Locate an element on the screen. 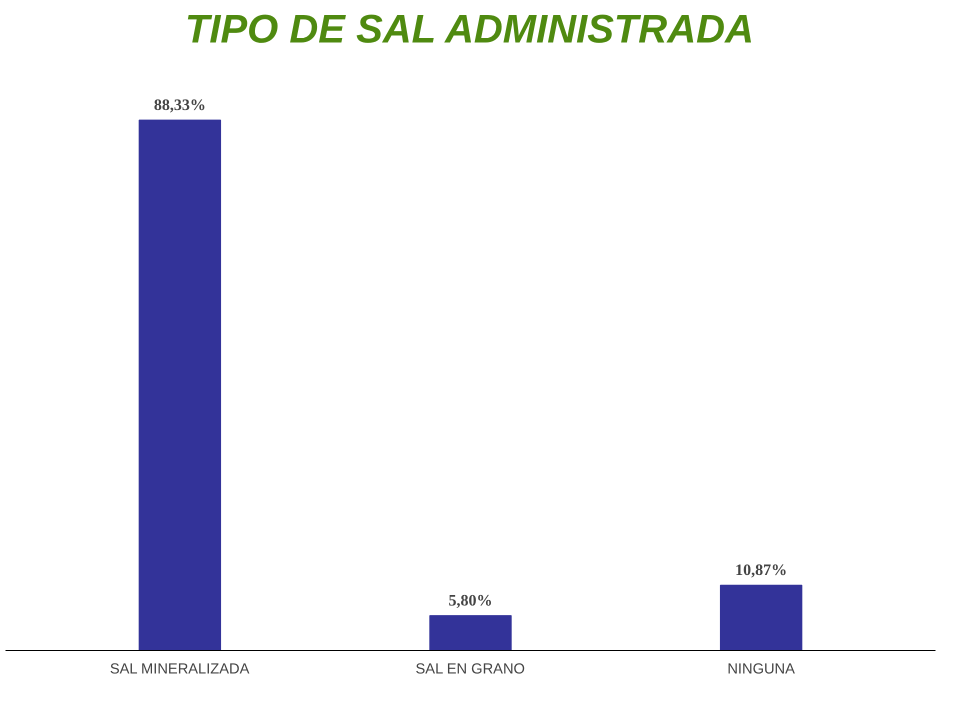  data-label: 88,33% is located at coordinates (180, 105).